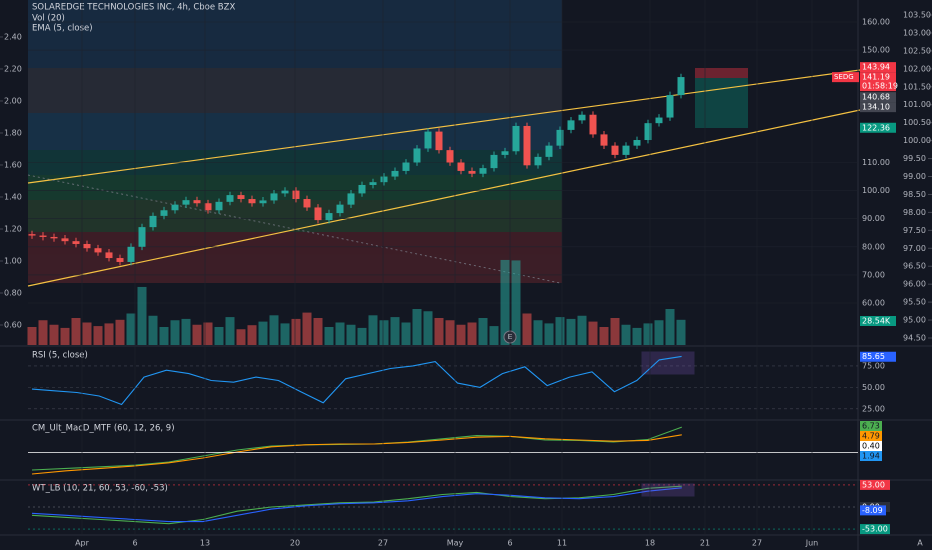  What do you see at coordinates (873, 302) in the screenshot?
I see `price-tick-label: 60.00` at bounding box center [873, 302].